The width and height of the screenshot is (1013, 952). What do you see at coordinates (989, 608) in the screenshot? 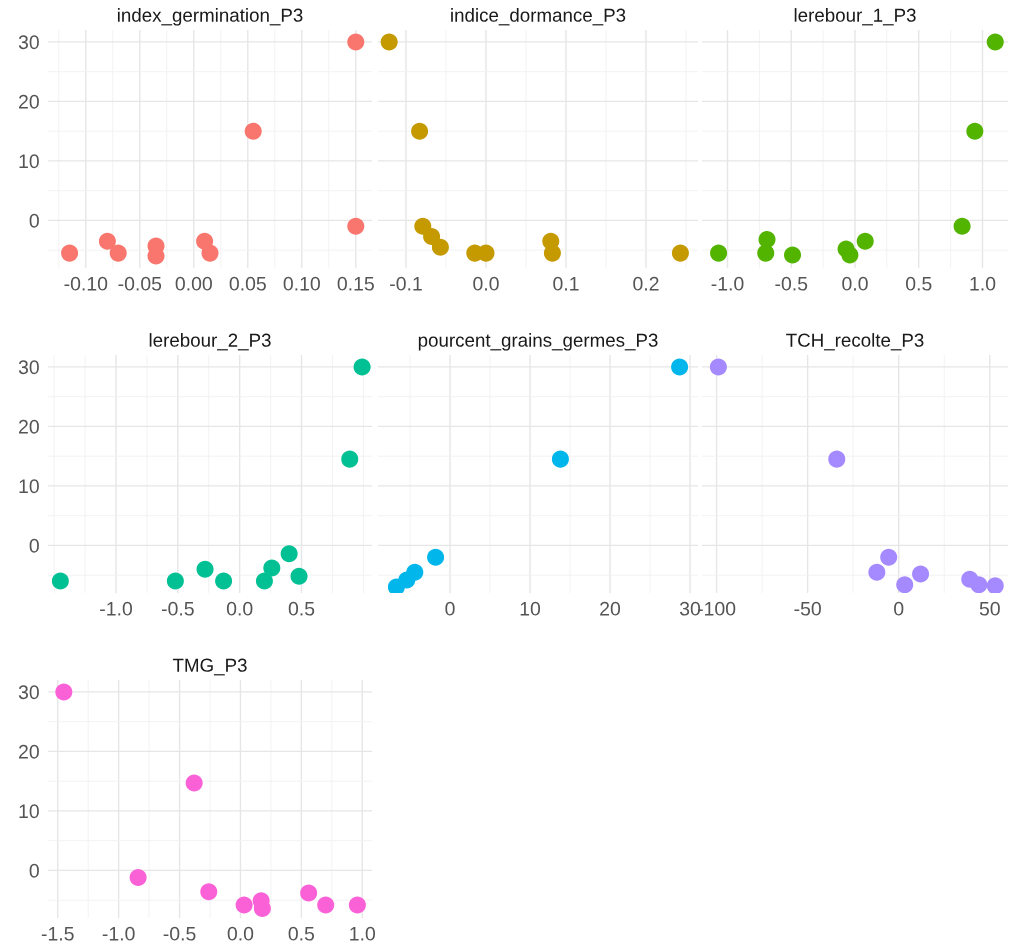
I see `x-tick-label: 50` at bounding box center [989, 608].